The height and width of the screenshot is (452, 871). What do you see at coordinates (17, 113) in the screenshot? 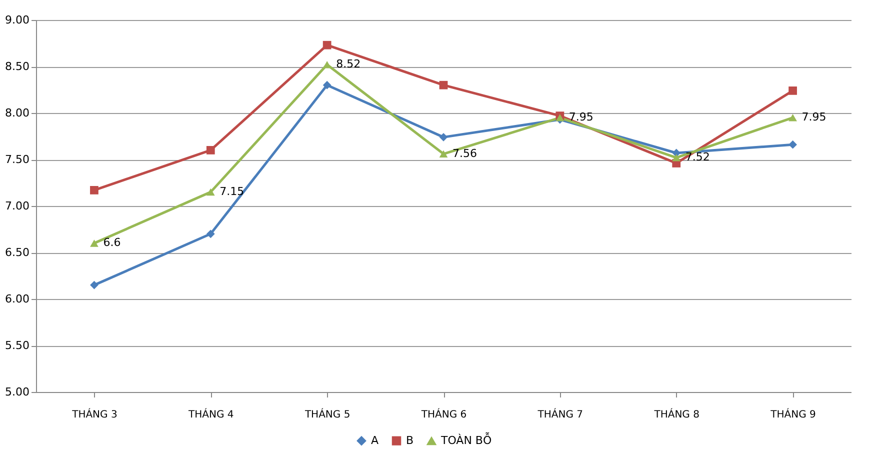
I see `y-tick-label: 8.00` at bounding box center [17, 113].